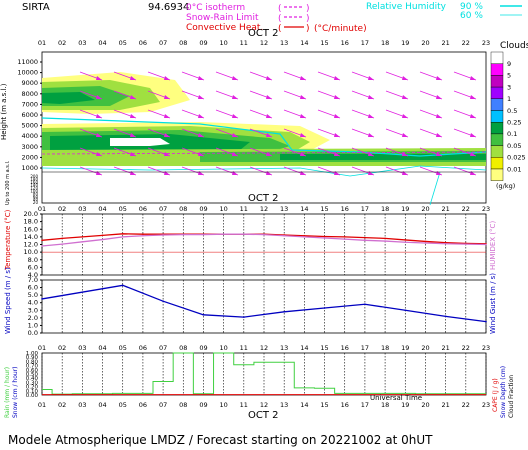  What do you see at coordinates (31, 214) in the screenshot?
I see `temp-y-tick: 20.0` at bounding box center [31, 214].